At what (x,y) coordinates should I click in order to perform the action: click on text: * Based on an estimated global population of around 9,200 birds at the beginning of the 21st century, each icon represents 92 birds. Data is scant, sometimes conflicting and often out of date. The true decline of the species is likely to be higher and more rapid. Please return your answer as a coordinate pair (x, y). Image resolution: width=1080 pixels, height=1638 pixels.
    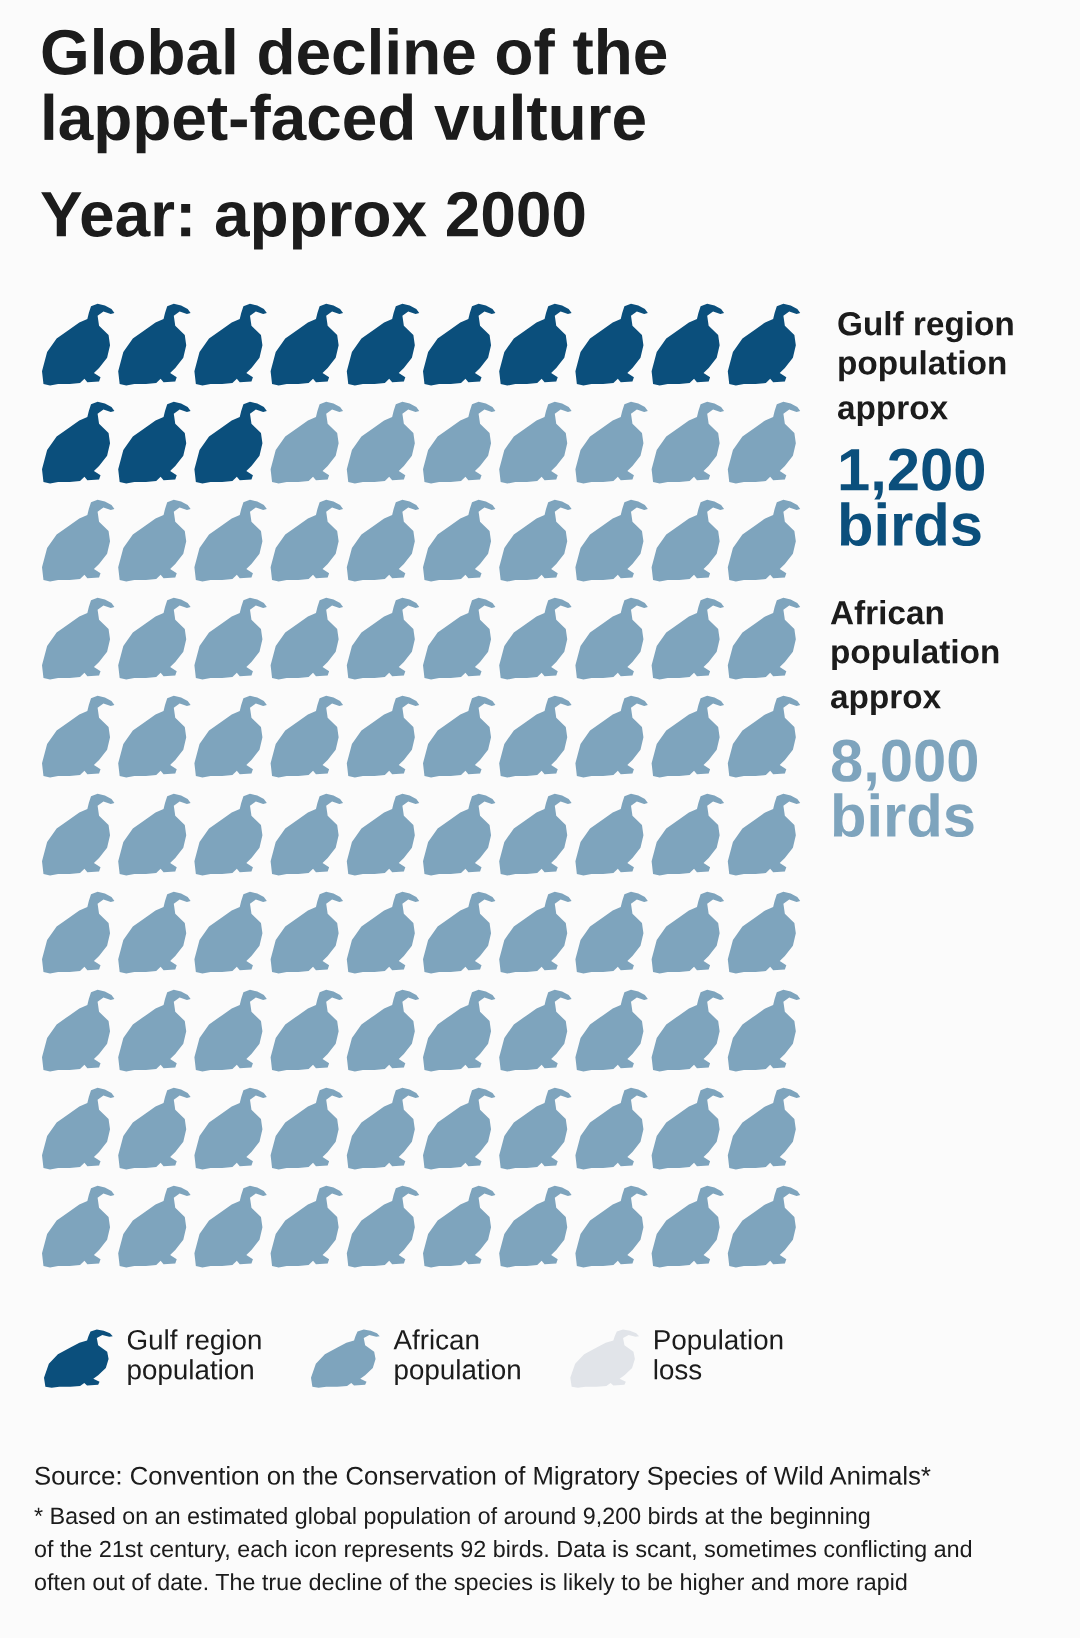
    Looking at the image, I should click on (503, 1551).